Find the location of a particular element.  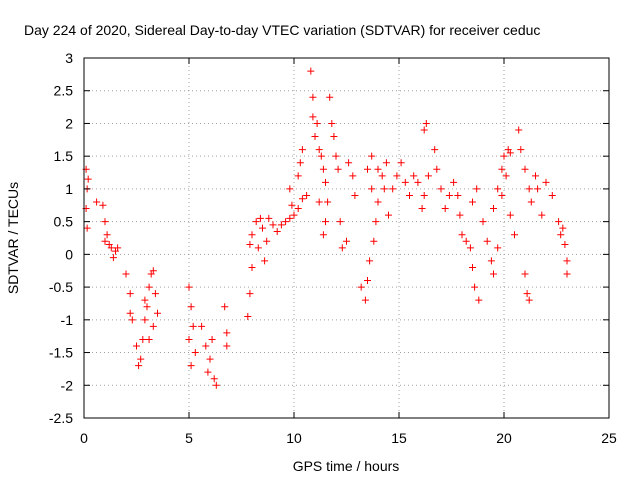

x-tick-label: 5 is located at coordinates (189, 438).